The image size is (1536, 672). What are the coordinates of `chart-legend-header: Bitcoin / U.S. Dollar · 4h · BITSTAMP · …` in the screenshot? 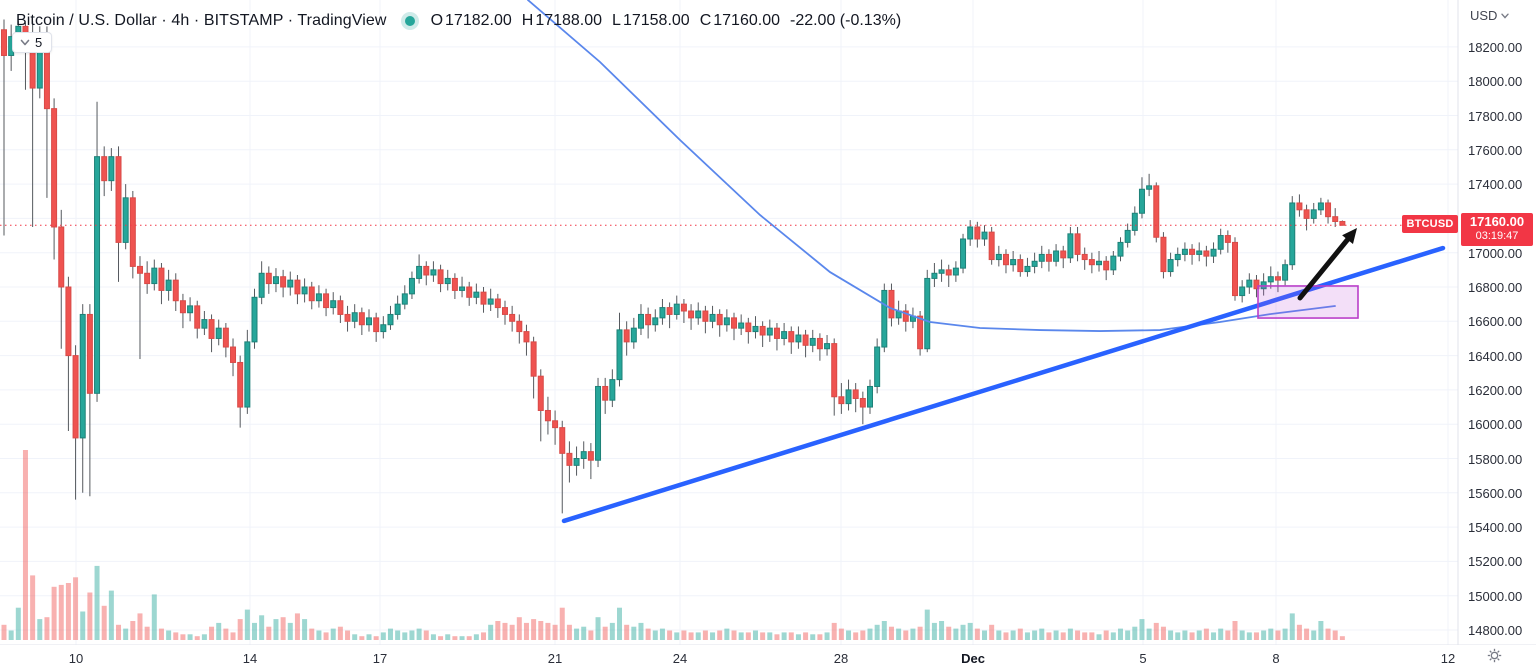 It's located at (458, 21).